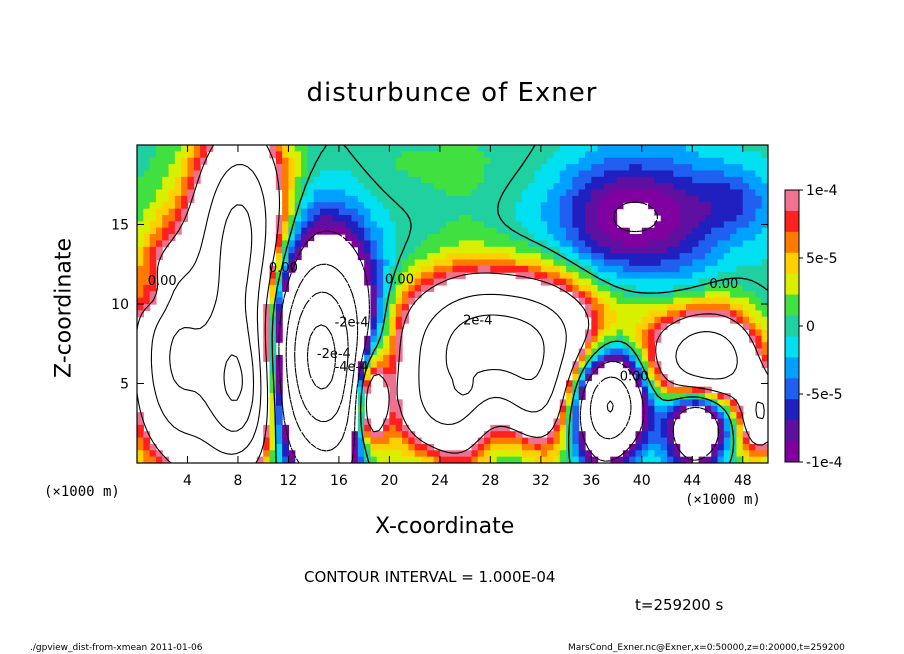  What do you see at coordinates (824, 463) in the screenshot?
I see `colorbar-tick-label: -1e-4` at bounding box center [824, 463].